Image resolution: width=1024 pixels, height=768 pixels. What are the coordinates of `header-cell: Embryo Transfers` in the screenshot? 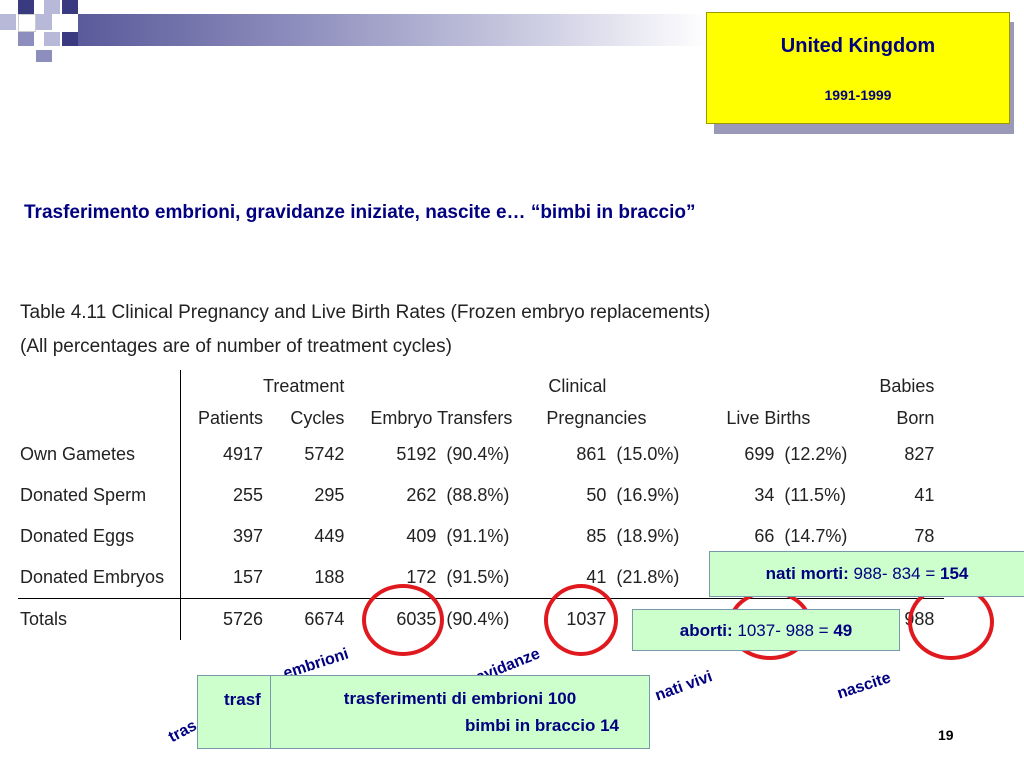 It's located at (441, 417).